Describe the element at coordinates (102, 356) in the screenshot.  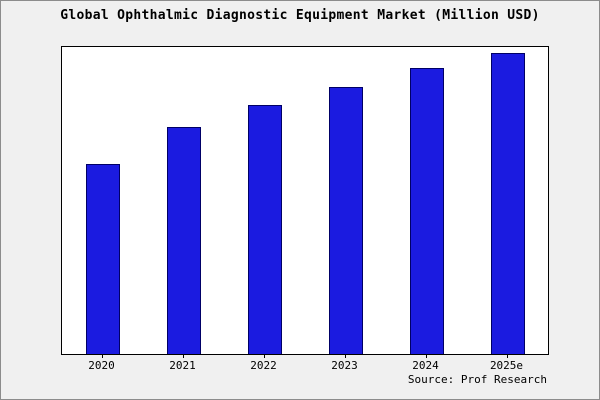
I see `x-tick-2020` at that location.